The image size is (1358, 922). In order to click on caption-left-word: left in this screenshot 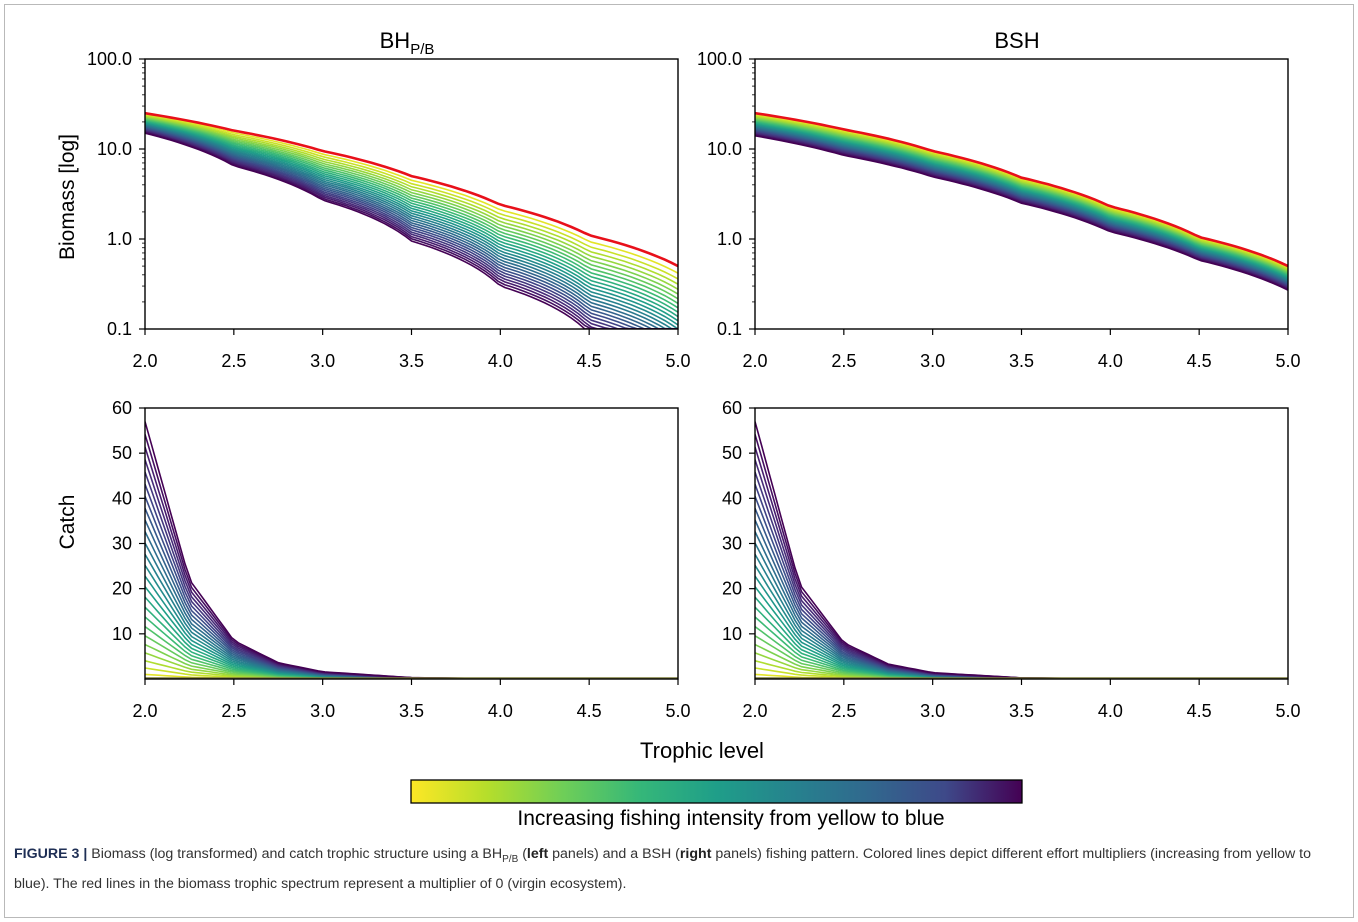, I will do `click(537, 854)`.